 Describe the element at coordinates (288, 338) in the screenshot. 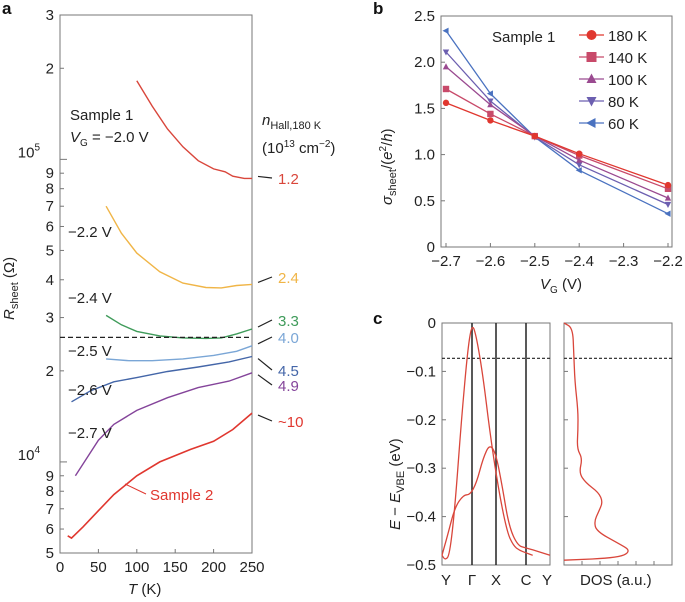

I see `nhall-value: 4.0` at that location.